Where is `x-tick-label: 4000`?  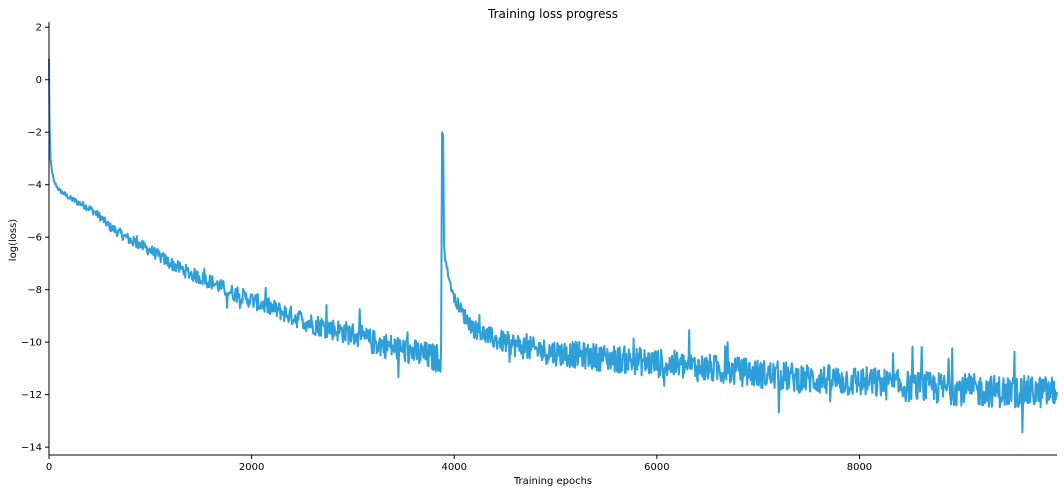
x-tick-label: 4000 is located at coordinates (453, 467).